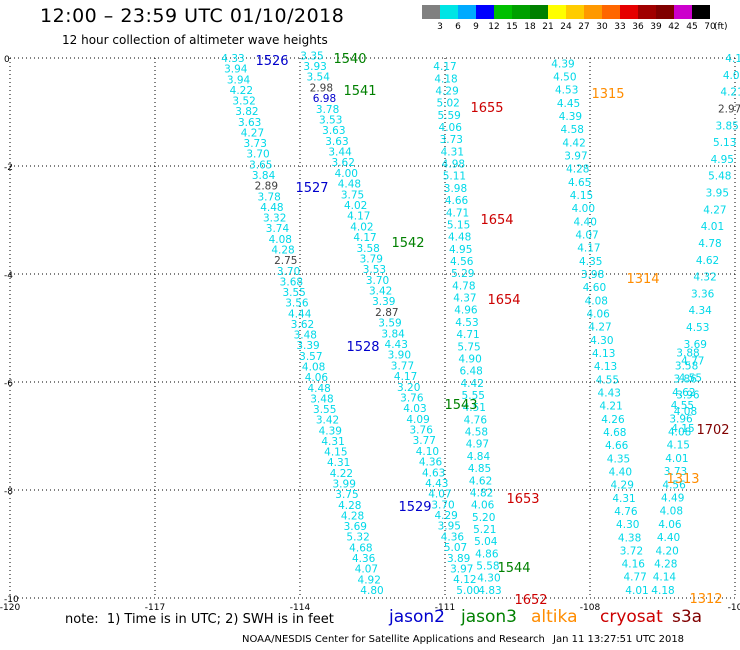 The width and height of the screenshot is (740, 650). What do you see at coordinates (705, 599) in the screenshot?
I see `track-id-label: 1312` at bounding box center [705, 599].